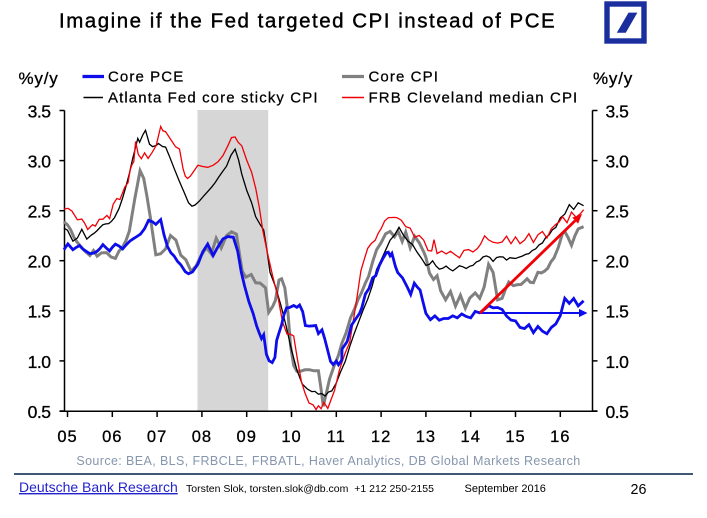 Image resolution: width=707 pixels, height=518 pixels. I want to click on svg-text: 16, so click(560, 437).